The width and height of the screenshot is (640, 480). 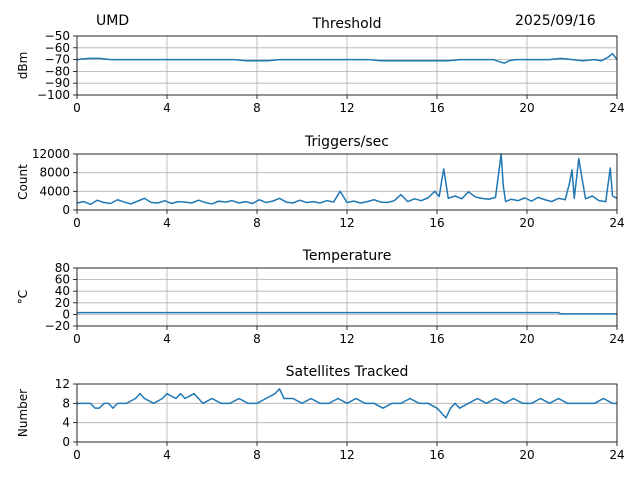 What do you see at coordinates (66, 423) in the screenshot?
I see `y-tick-label: 4` at bounding box center [66, 423].